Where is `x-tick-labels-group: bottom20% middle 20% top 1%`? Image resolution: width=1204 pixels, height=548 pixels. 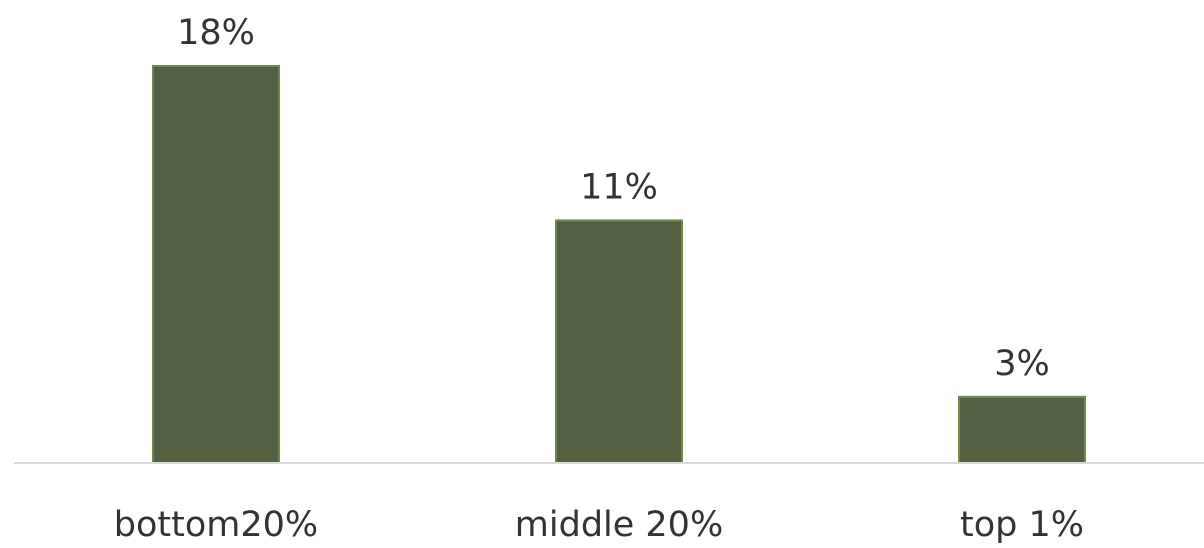
x-tick-labels-group: bottom20% middle 20% top 1% is located at coordinates (599, 525).